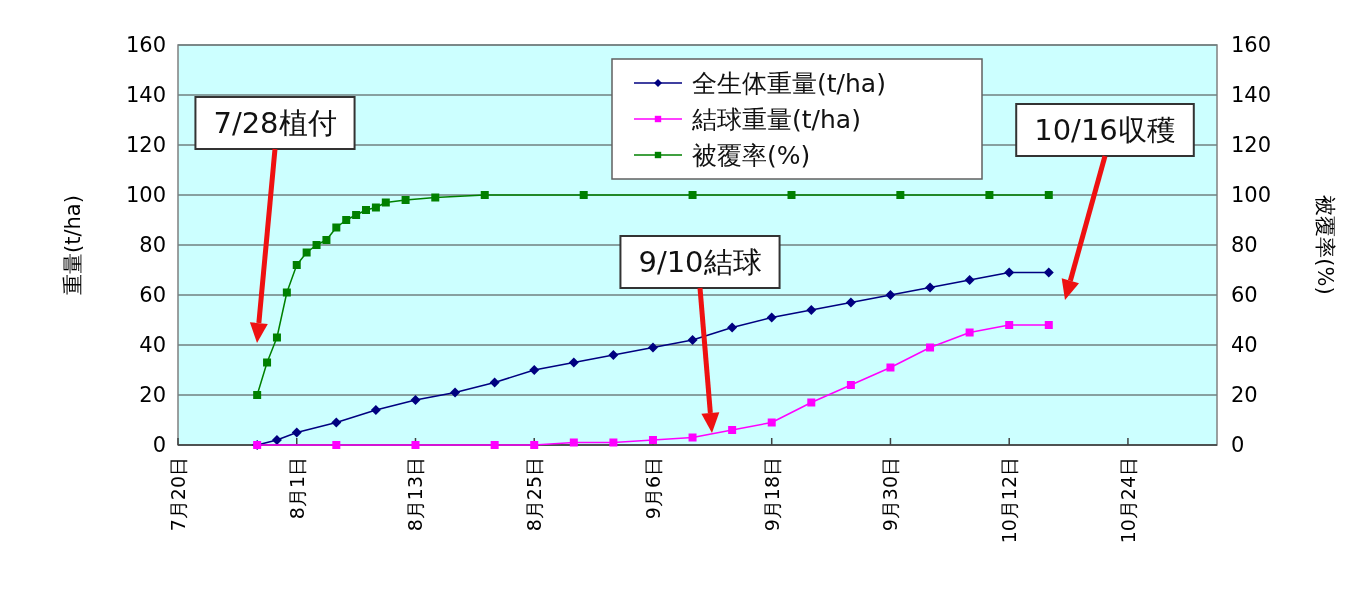 This screenshot has height=594, width=1345. I want to click on x-tick-label: 8月25日, so click(534, 494).